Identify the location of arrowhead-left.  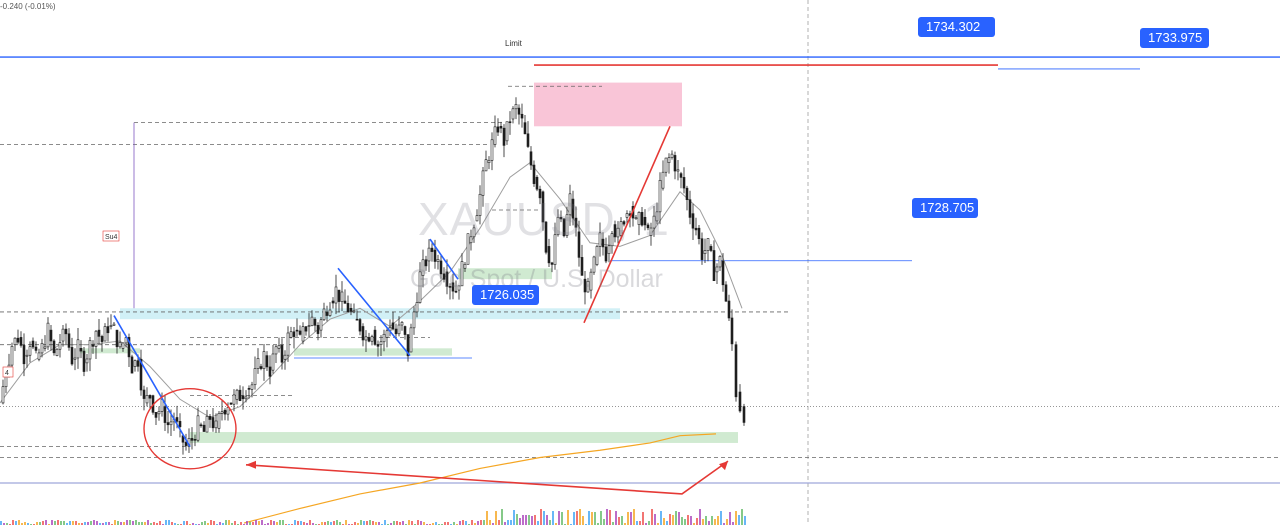
(251, 464).